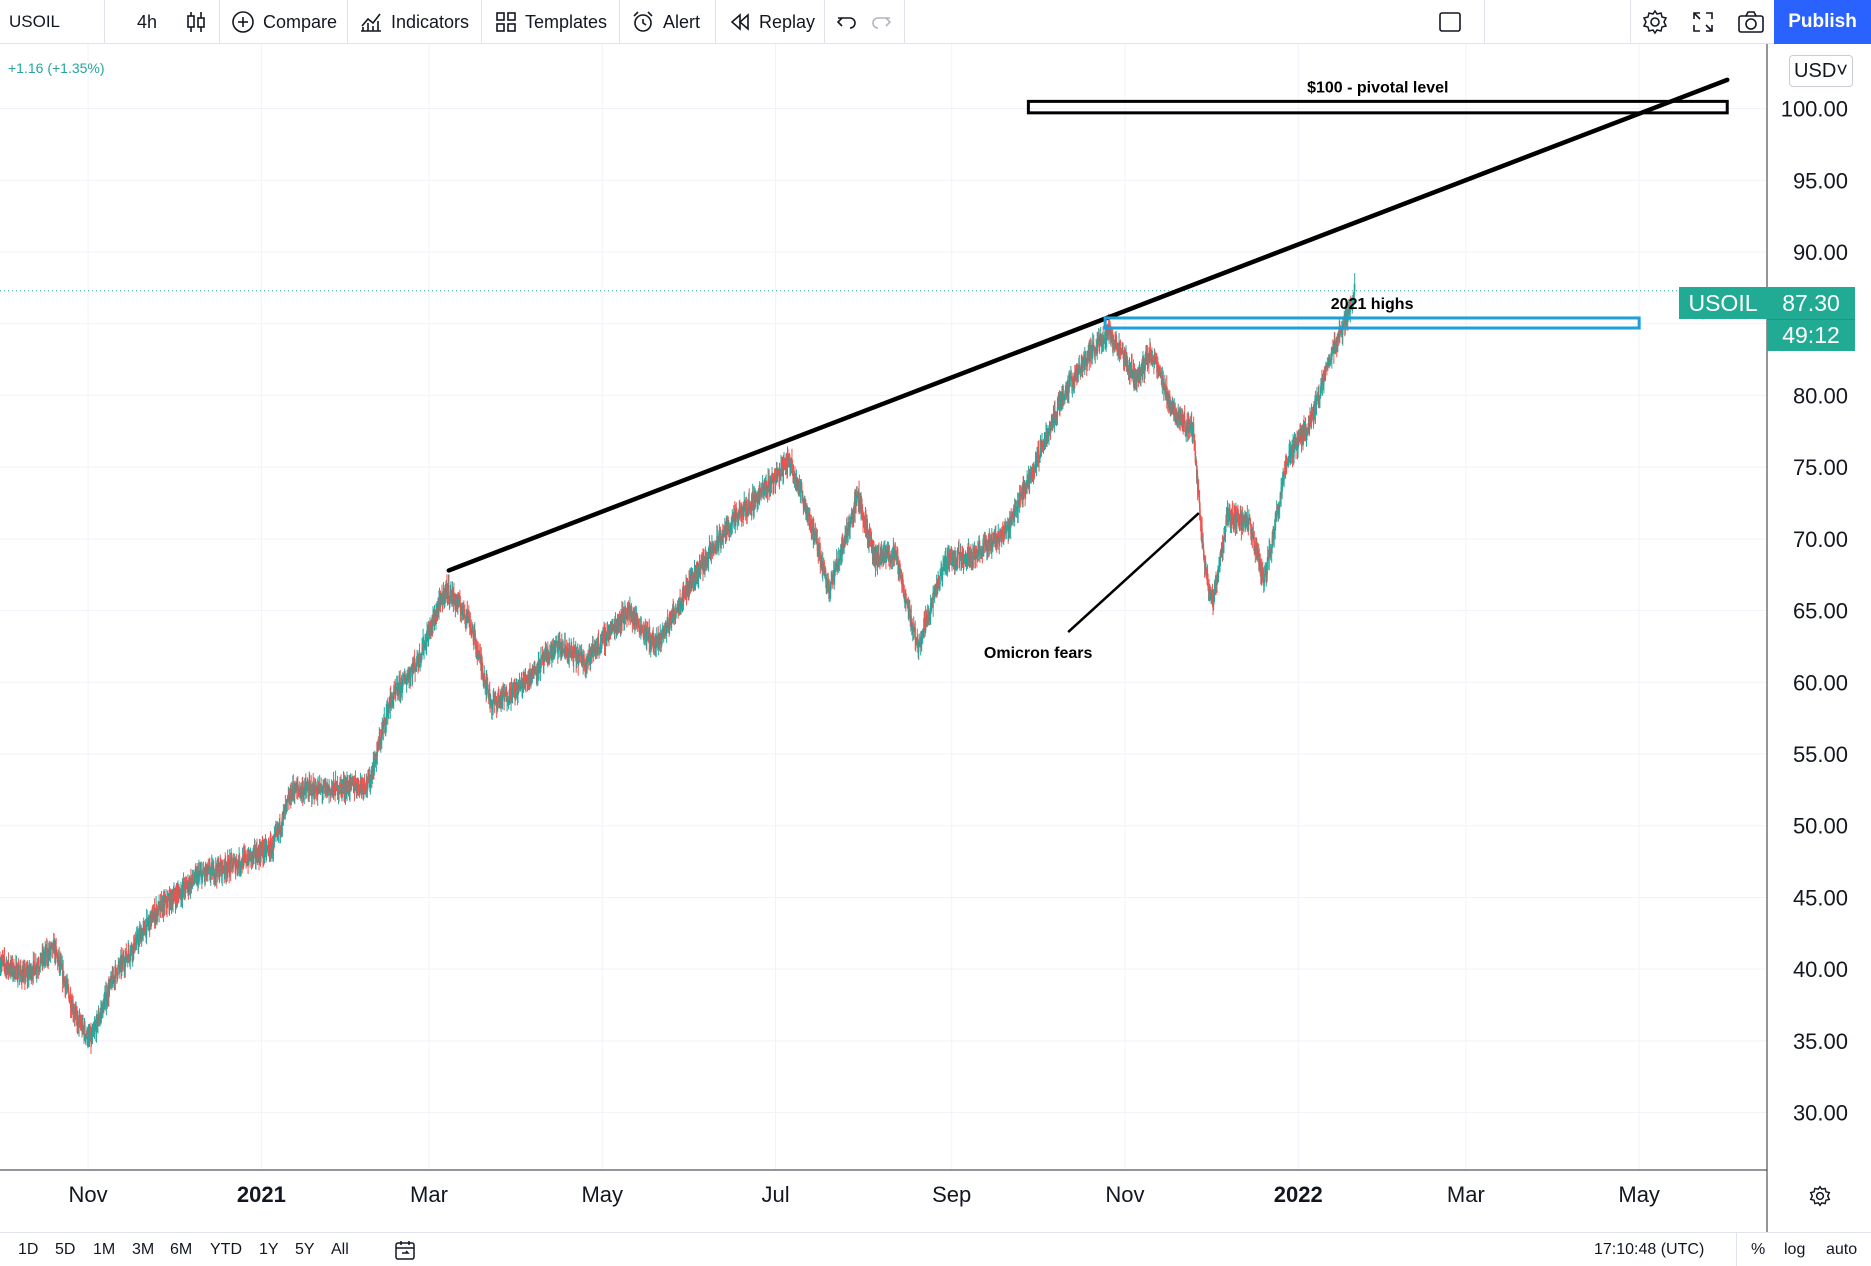  I want to click on alarm-clock-icon, so click(643, 22).